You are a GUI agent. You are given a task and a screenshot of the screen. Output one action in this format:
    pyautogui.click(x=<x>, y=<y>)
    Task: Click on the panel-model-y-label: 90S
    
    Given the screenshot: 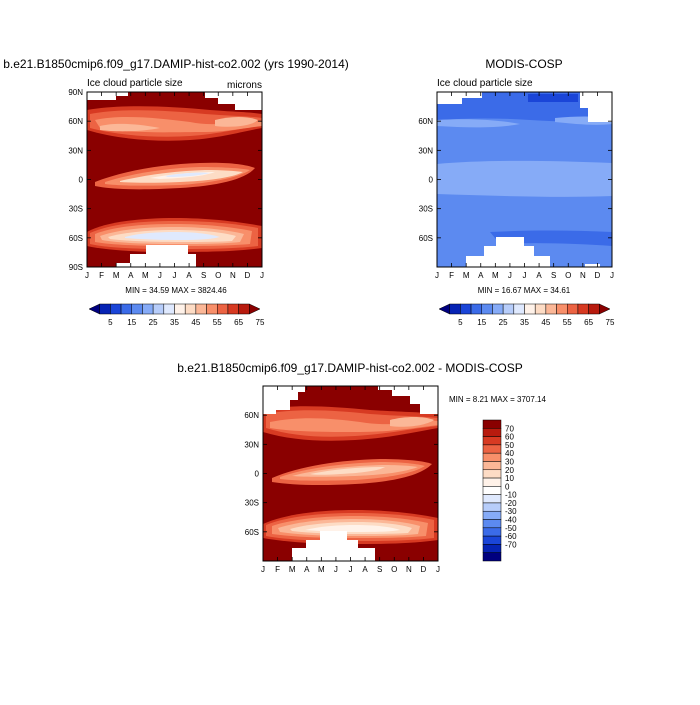 What is the action you would take?
    pyautogui.click(x=76, y=267)
    